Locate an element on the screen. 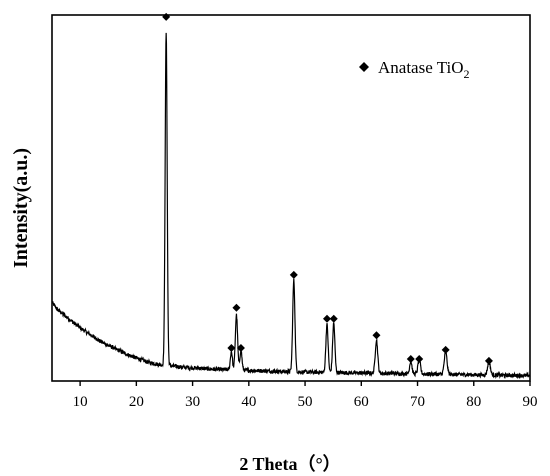 Image resolution: width=550 pixels, height=476 pixels. x-tick-label: 80 is located at coordinates (473, 402).